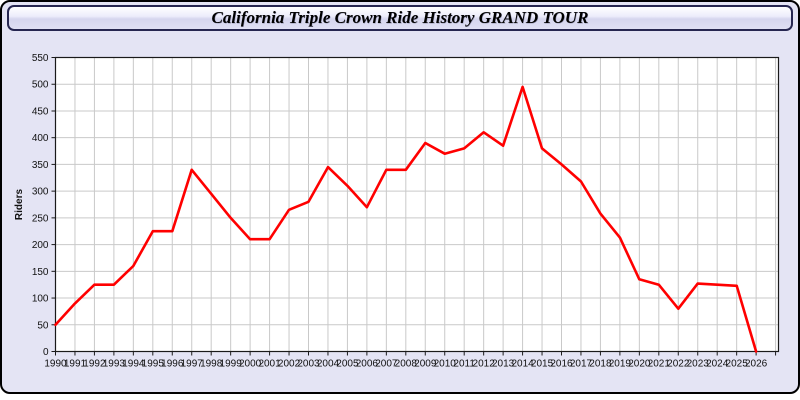 This screenshot has width=800, height=400. What do you see at coordinates (19, 205) in the screenshot?
I see `y-axis-title: Riders` at bounding box center [19, 205].